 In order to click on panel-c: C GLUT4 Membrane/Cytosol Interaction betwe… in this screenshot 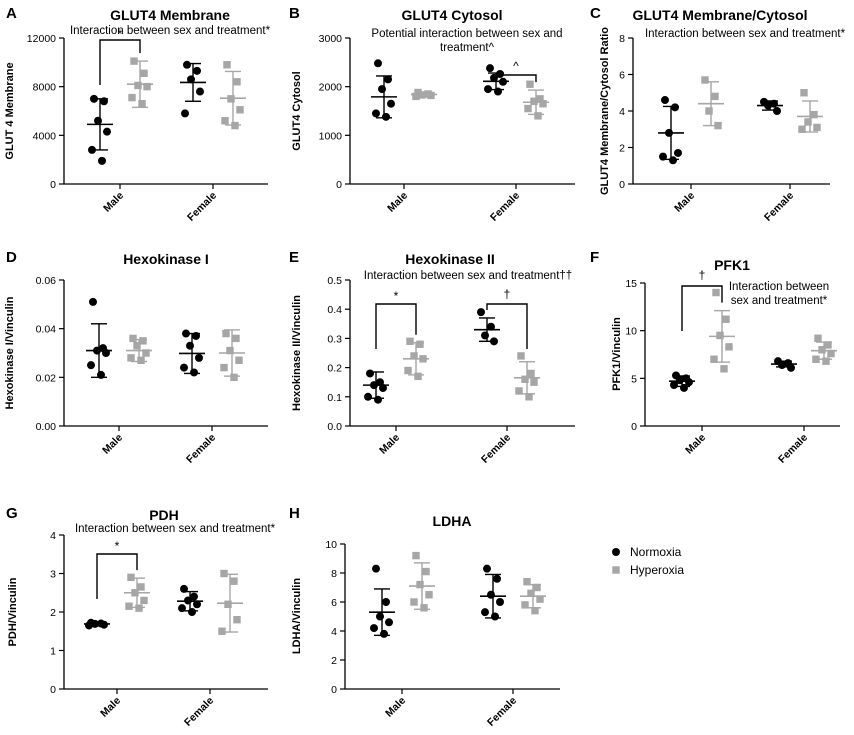, I will do `click(718, 114)`.